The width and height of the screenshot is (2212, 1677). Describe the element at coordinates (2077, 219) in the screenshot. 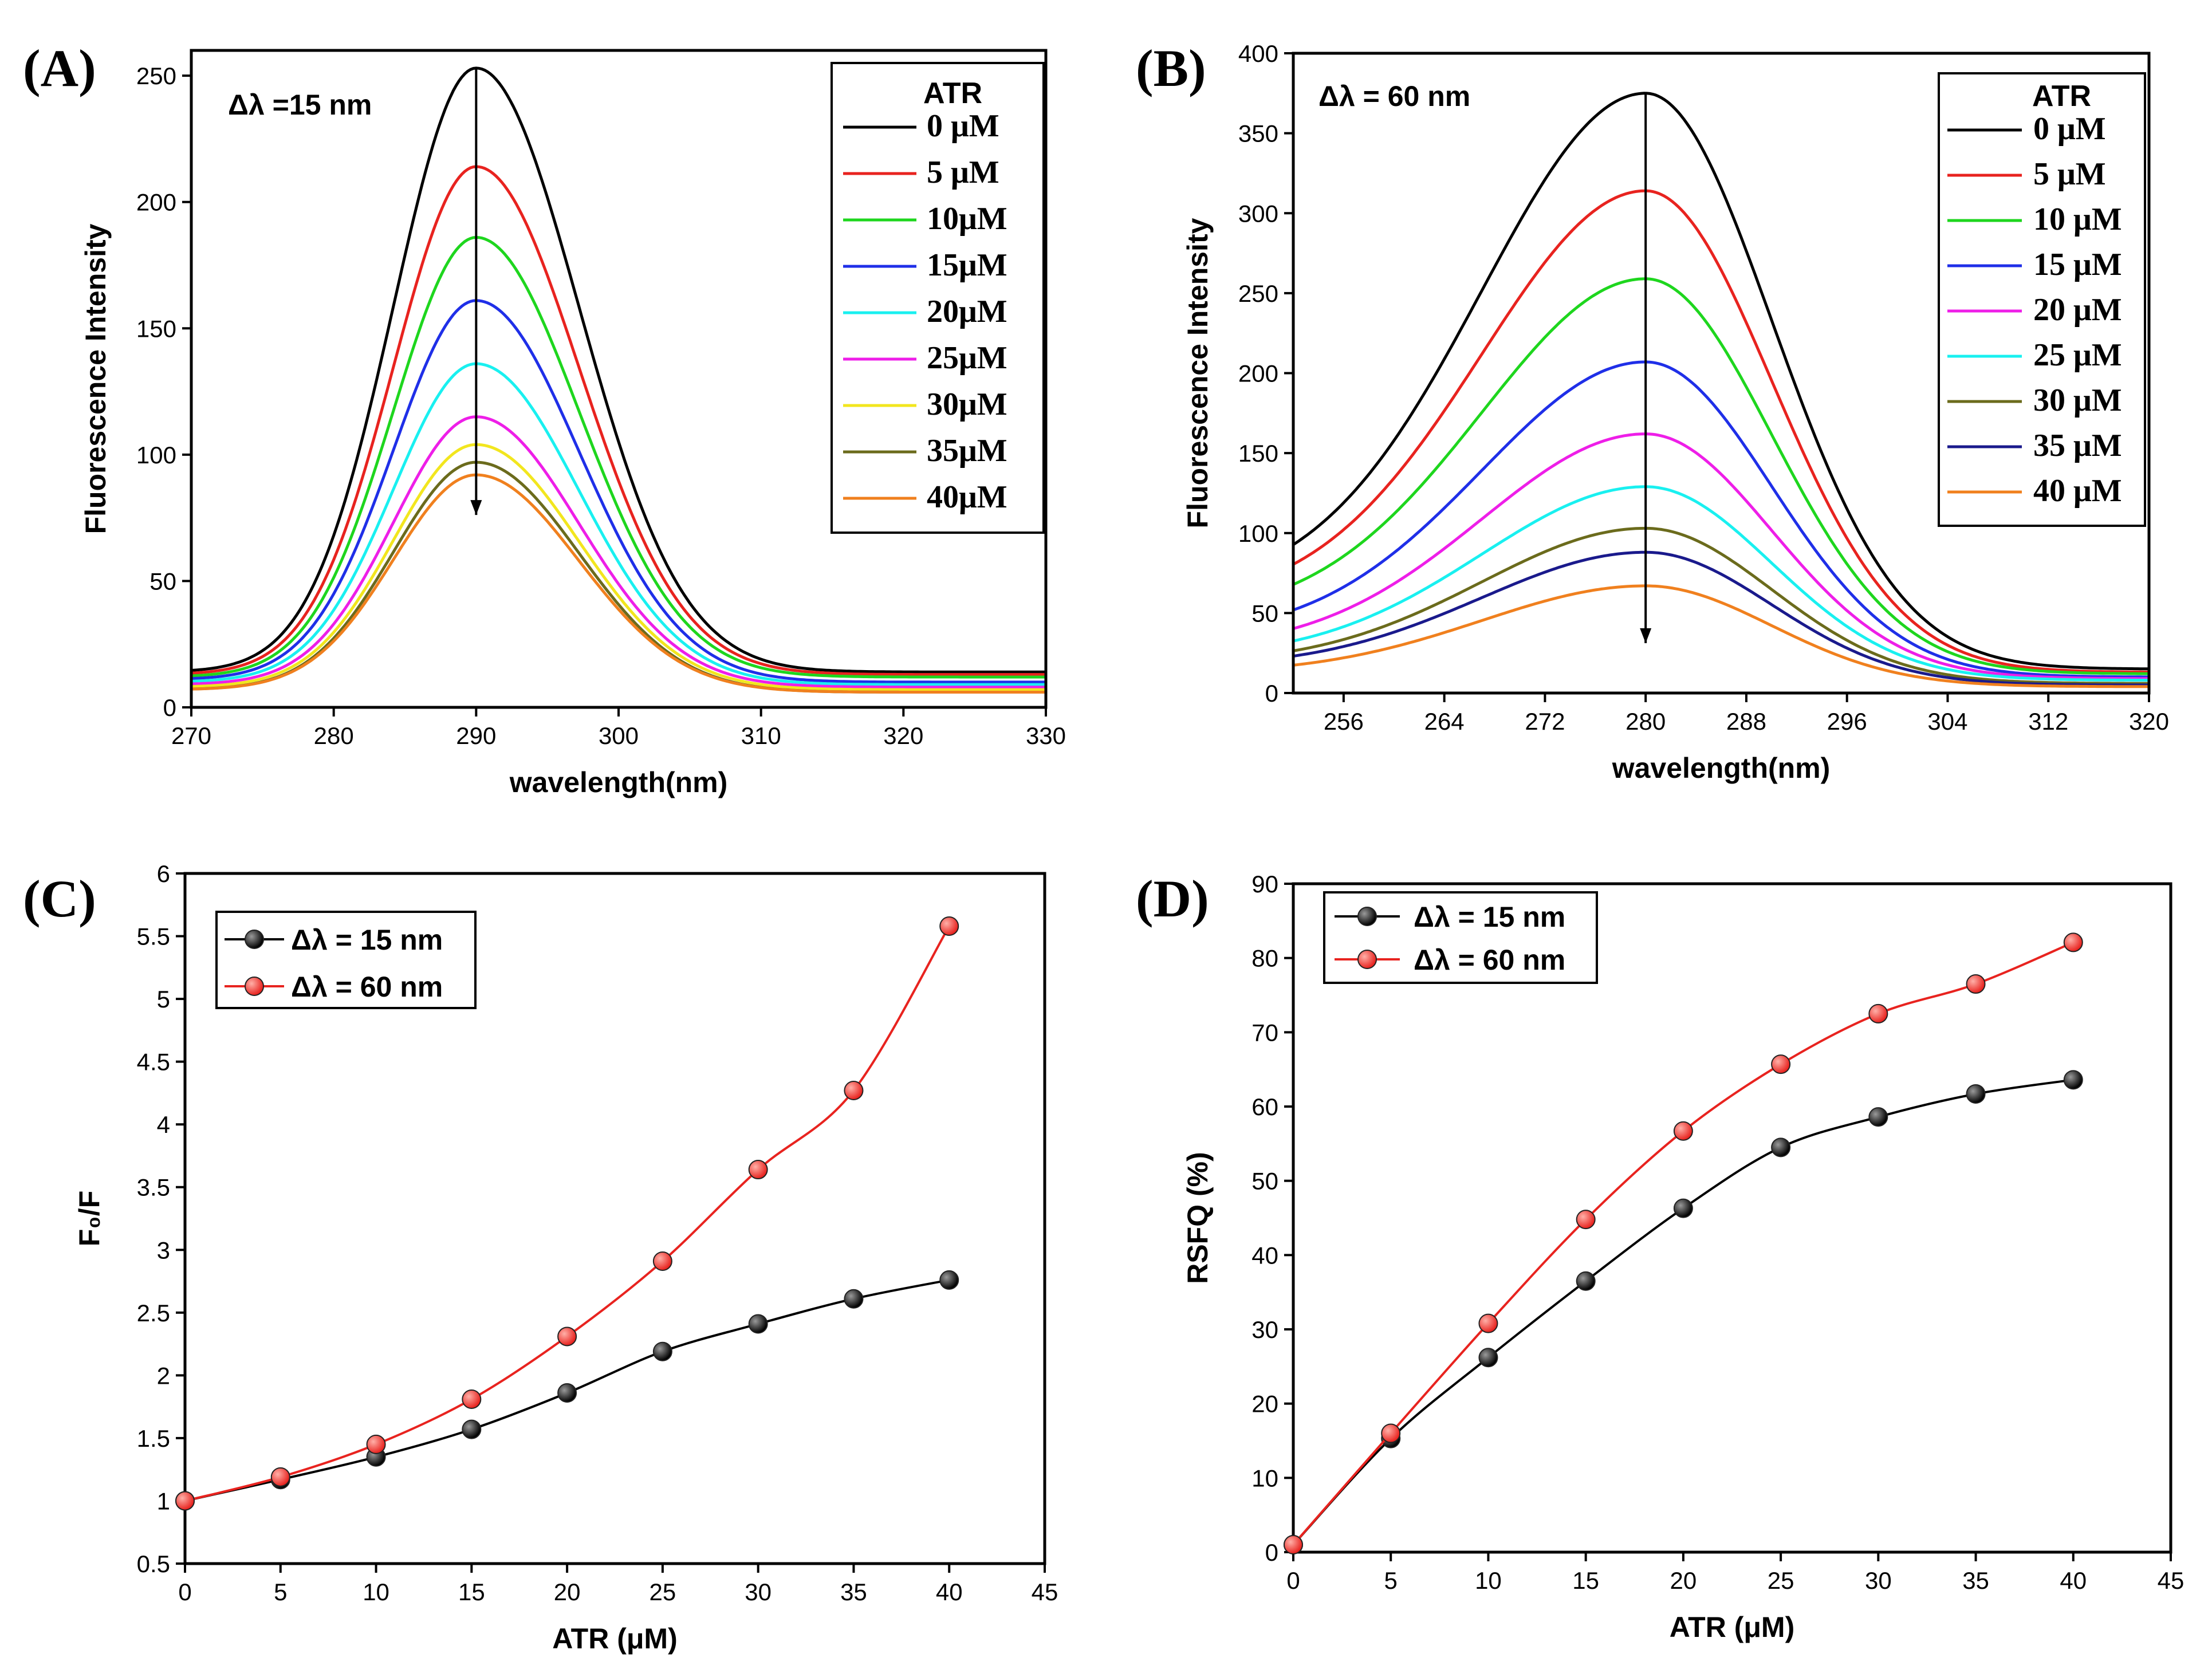

I see `legend-label: 10 μM` at that location.